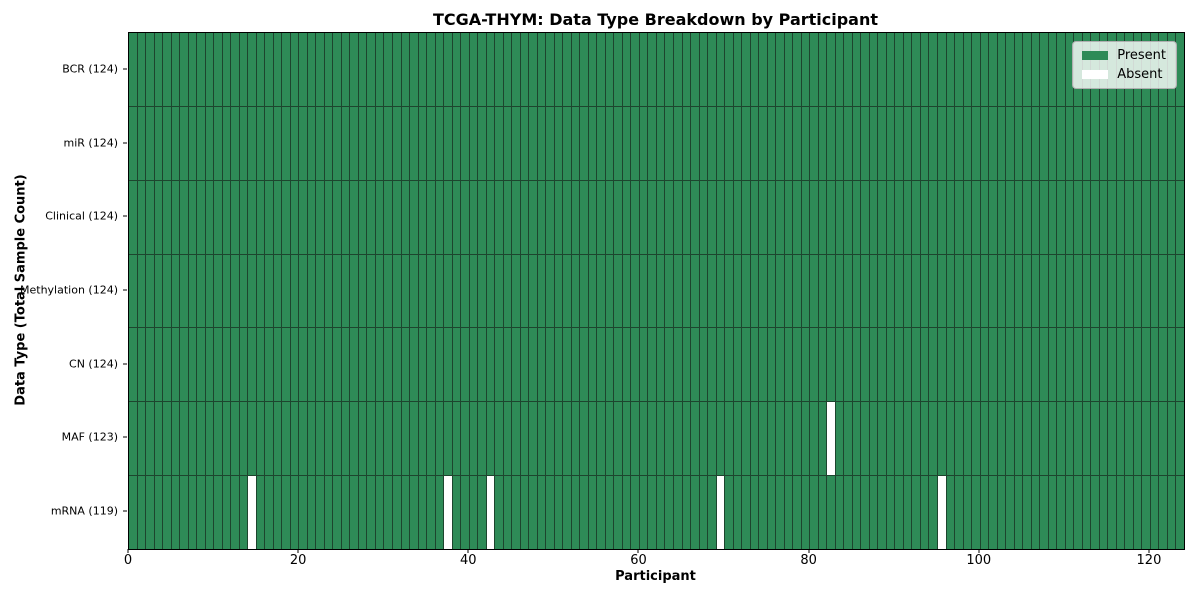 The width and height of the screenshot is (1200, 600). I want to click on heatmap-row, so click(656, 512).